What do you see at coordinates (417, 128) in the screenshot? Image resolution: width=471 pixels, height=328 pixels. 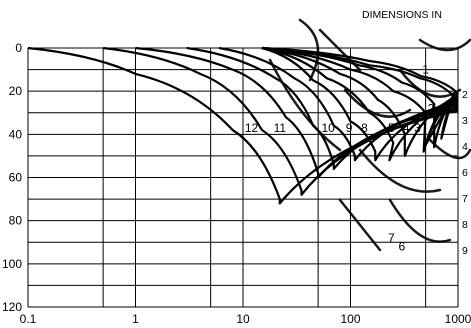 I see `curve-label-3: 3` at bounding box center [417, 128].